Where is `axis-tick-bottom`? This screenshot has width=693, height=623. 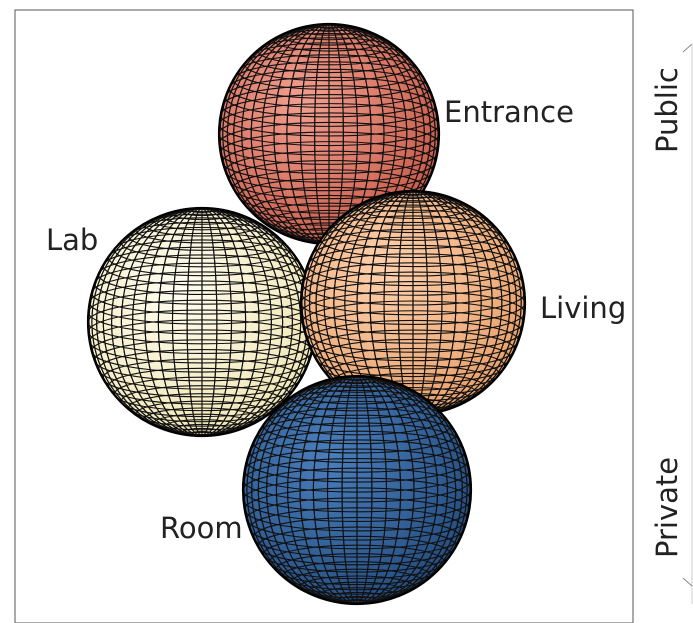
axis-tick-bottom is located at coordinates (687, 582).